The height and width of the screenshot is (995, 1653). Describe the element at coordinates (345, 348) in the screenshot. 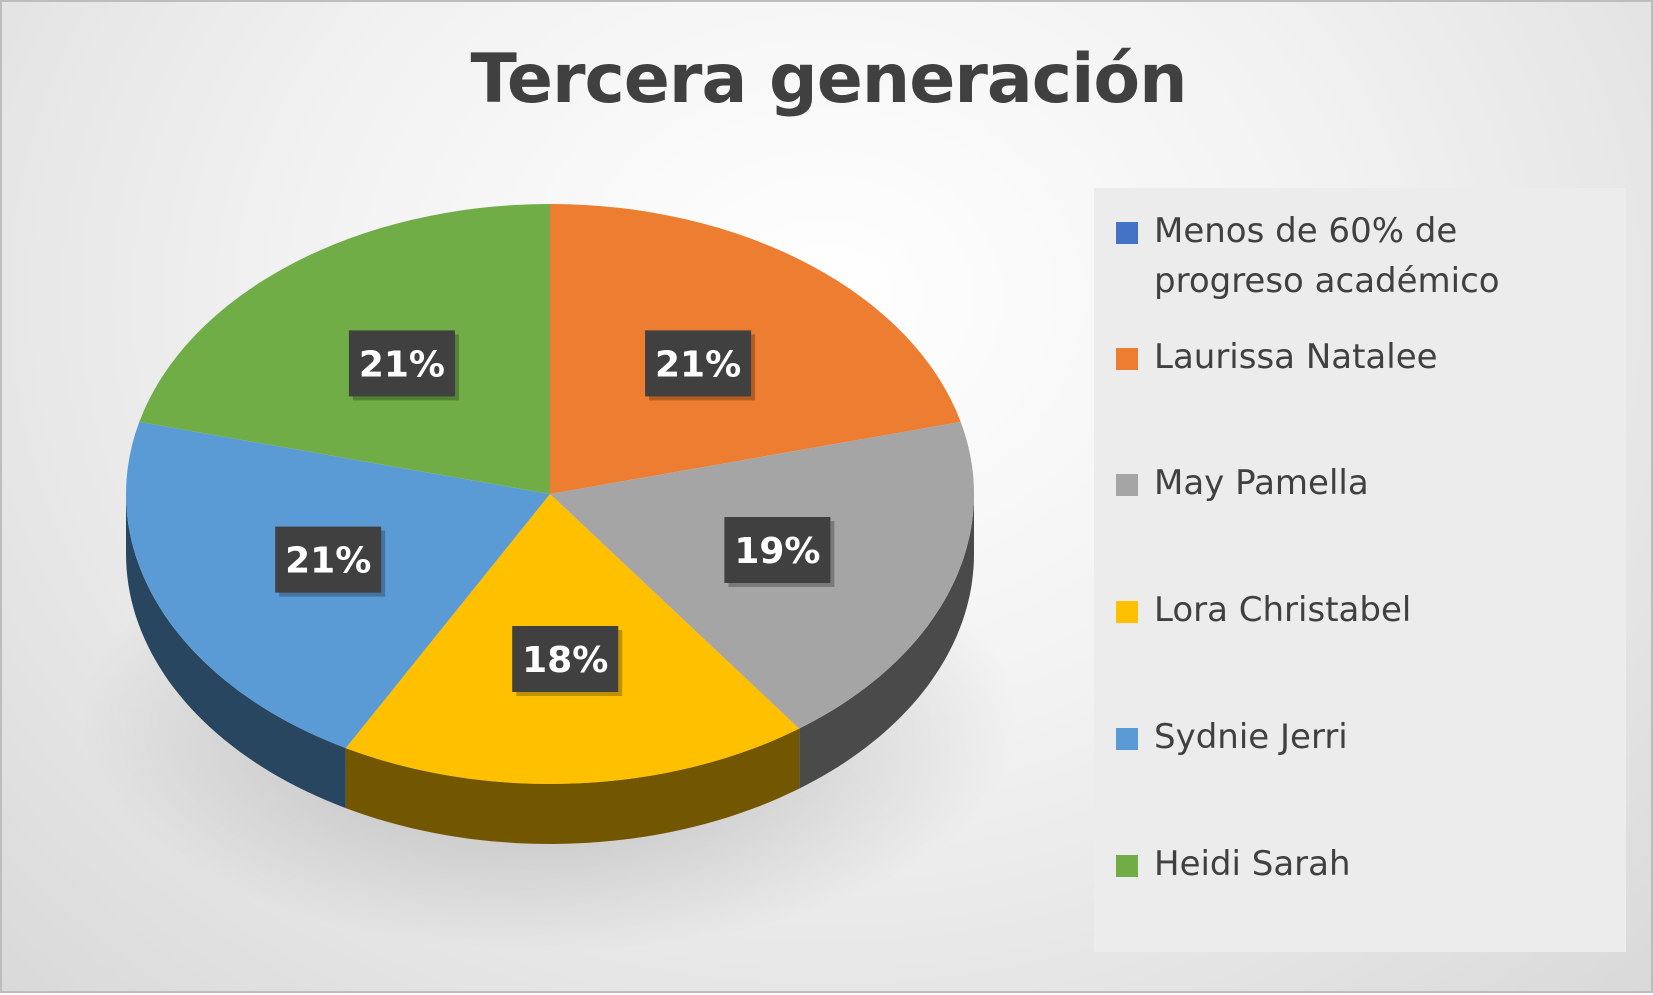

I see `pie-slice-heidi-sarah` at that location.